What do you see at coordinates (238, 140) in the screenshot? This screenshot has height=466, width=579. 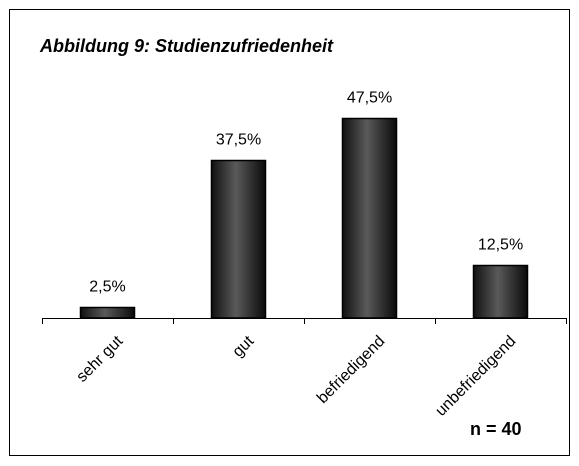 I see `value-label: 37,5%` at bounding box center [238, 140].